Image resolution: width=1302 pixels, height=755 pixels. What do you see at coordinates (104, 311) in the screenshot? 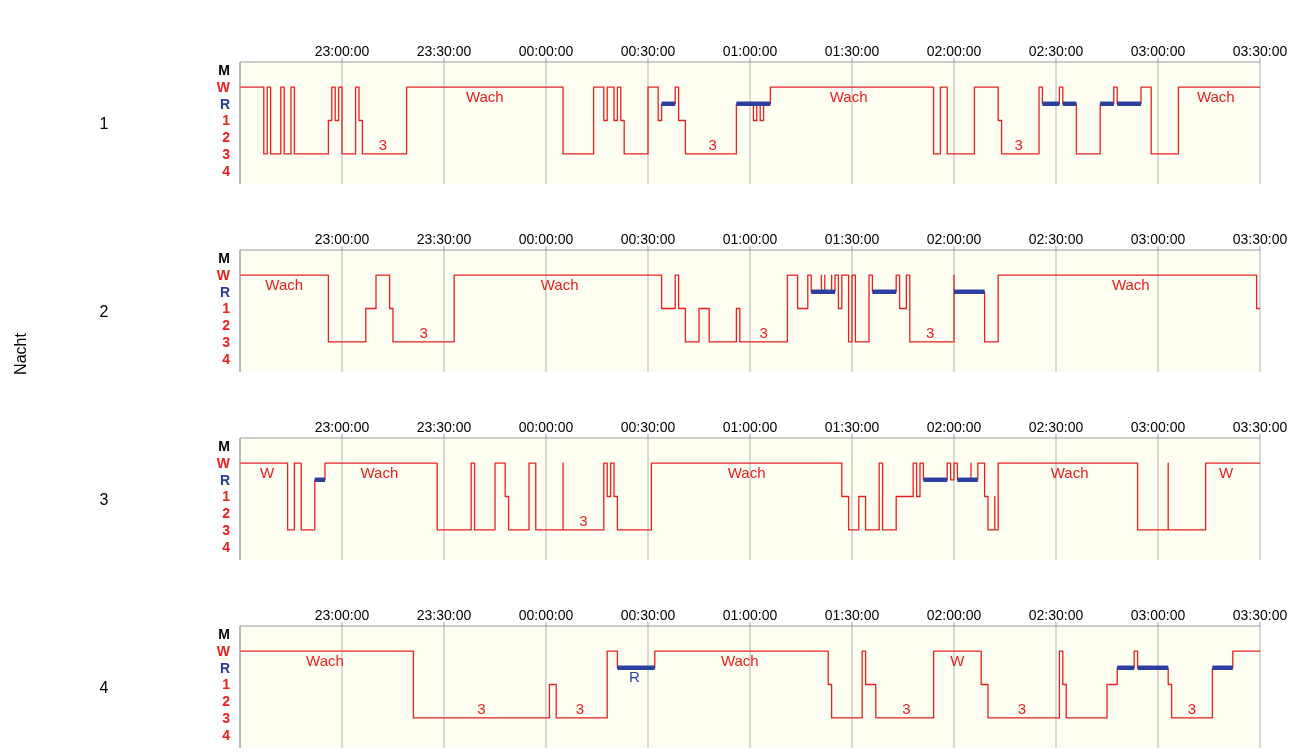
I see `y-axis-title: 2` at bounding box center [104, 311].